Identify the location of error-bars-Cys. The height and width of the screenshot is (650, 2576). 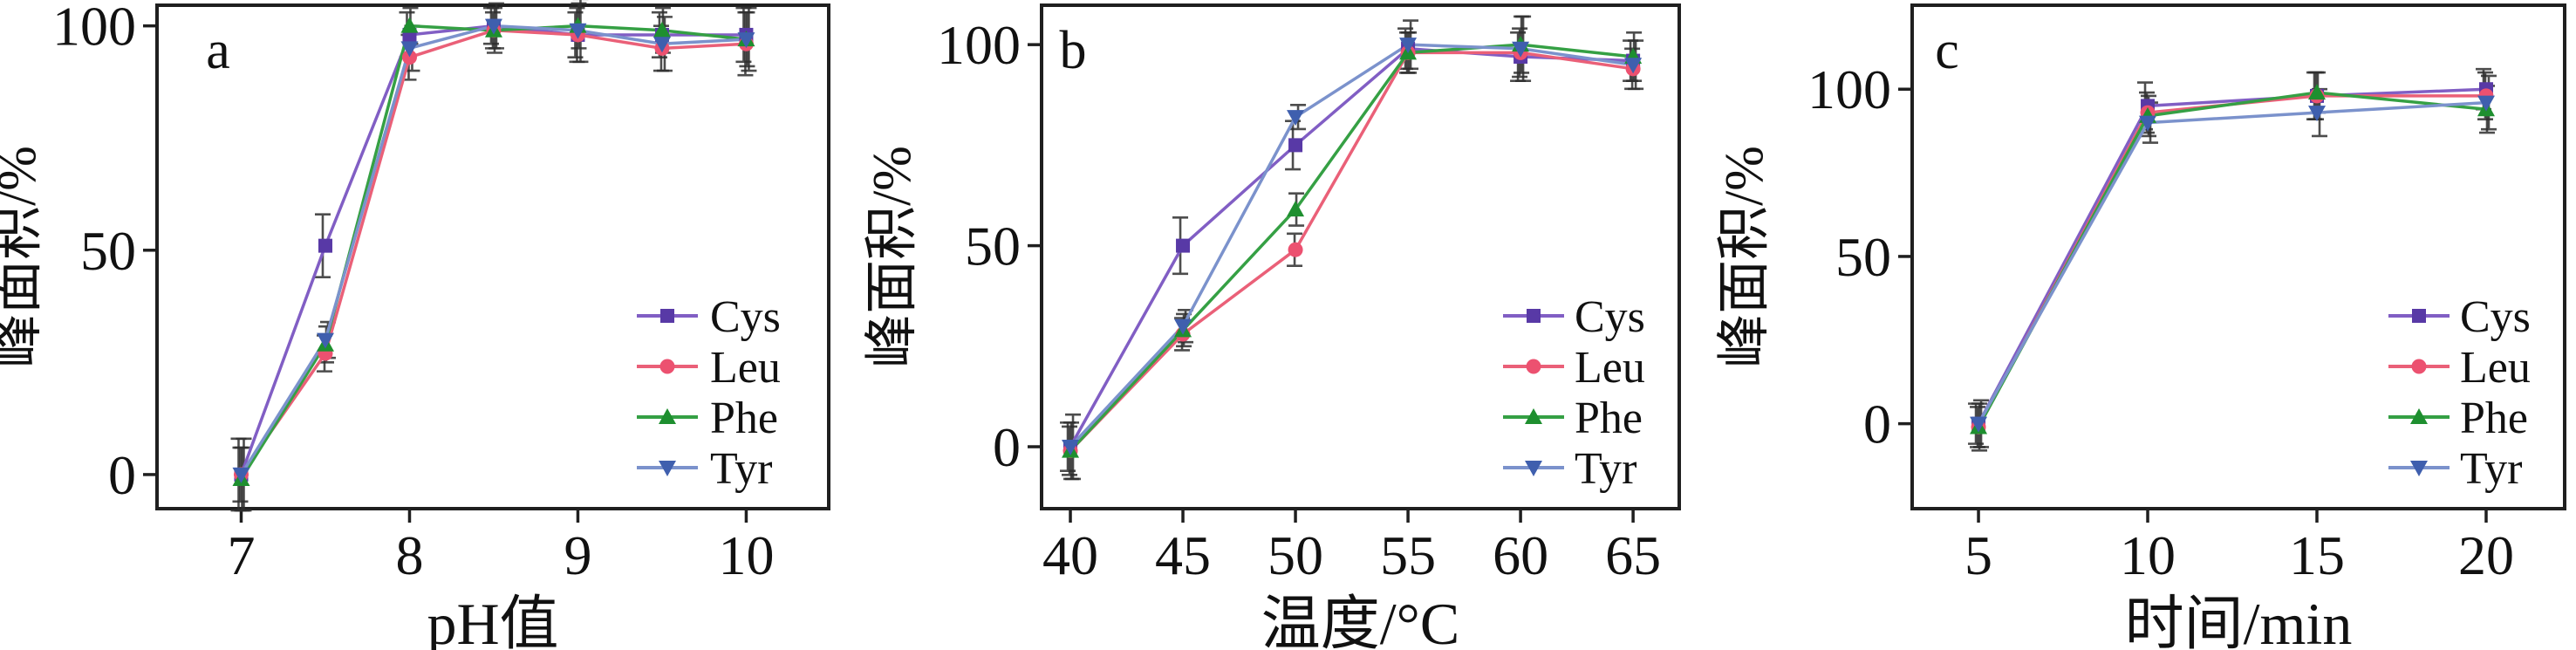
(2229, 256).